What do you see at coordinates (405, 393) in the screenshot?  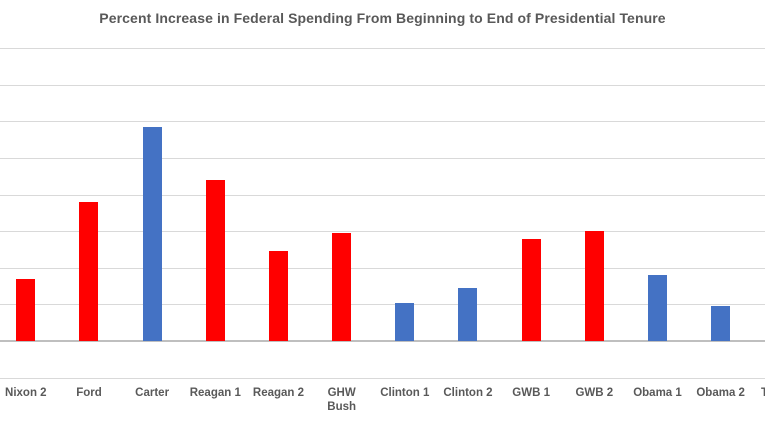 I see `x-axis-label-clinton-1: Clinton 1` at bounding box center [405, 393].